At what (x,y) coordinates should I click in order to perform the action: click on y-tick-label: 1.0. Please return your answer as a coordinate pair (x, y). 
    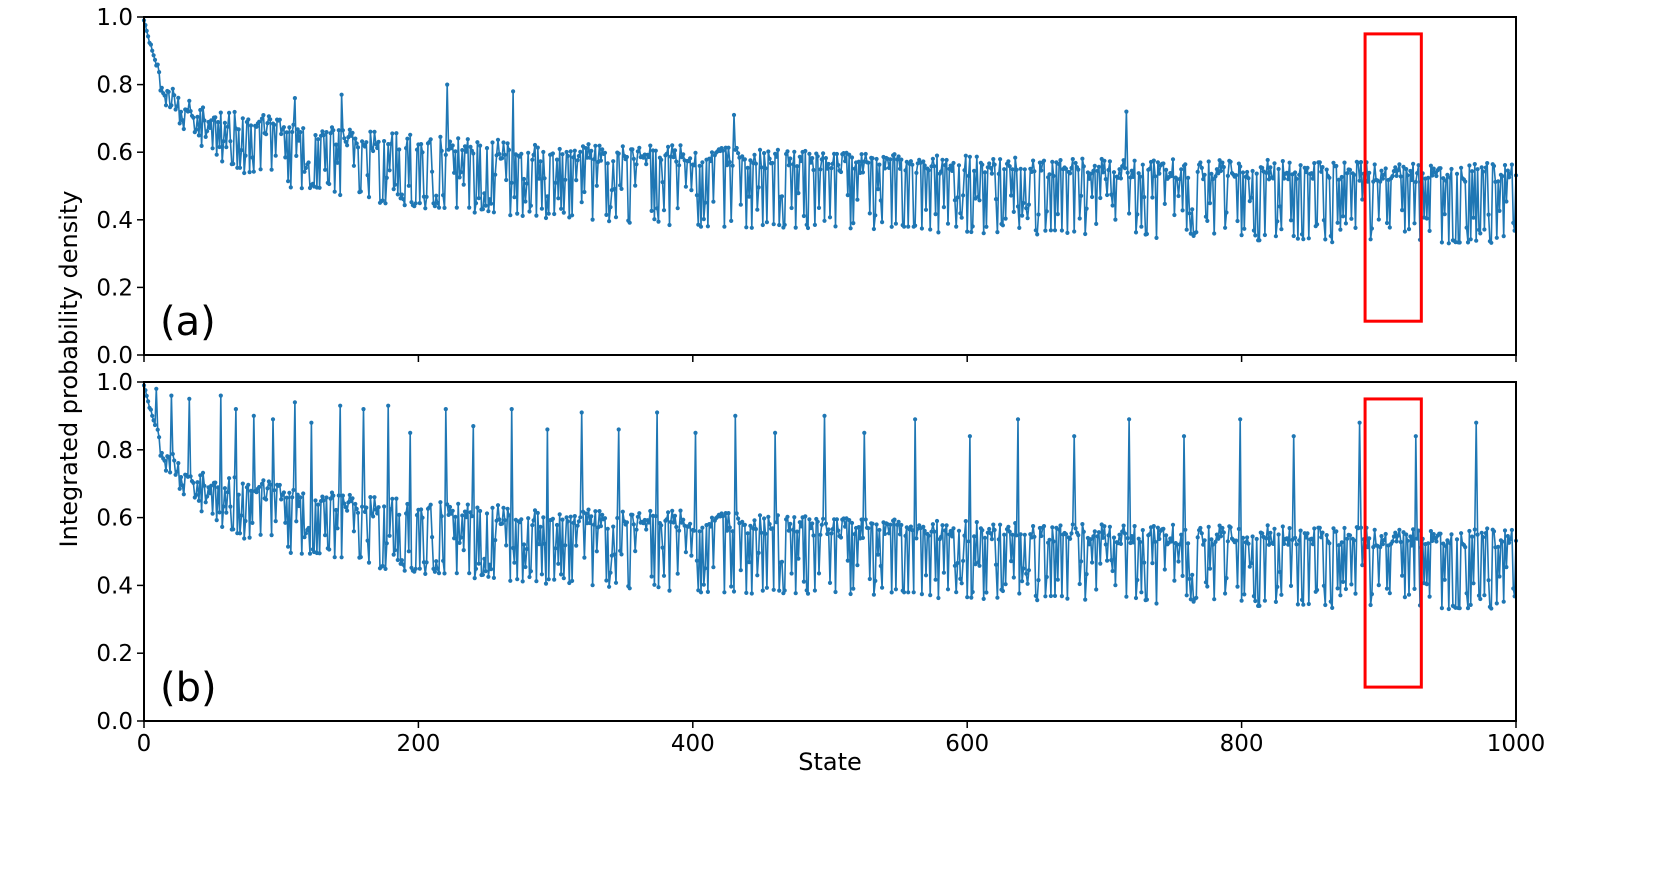
    Looking at the image, I should click on (114, 383).